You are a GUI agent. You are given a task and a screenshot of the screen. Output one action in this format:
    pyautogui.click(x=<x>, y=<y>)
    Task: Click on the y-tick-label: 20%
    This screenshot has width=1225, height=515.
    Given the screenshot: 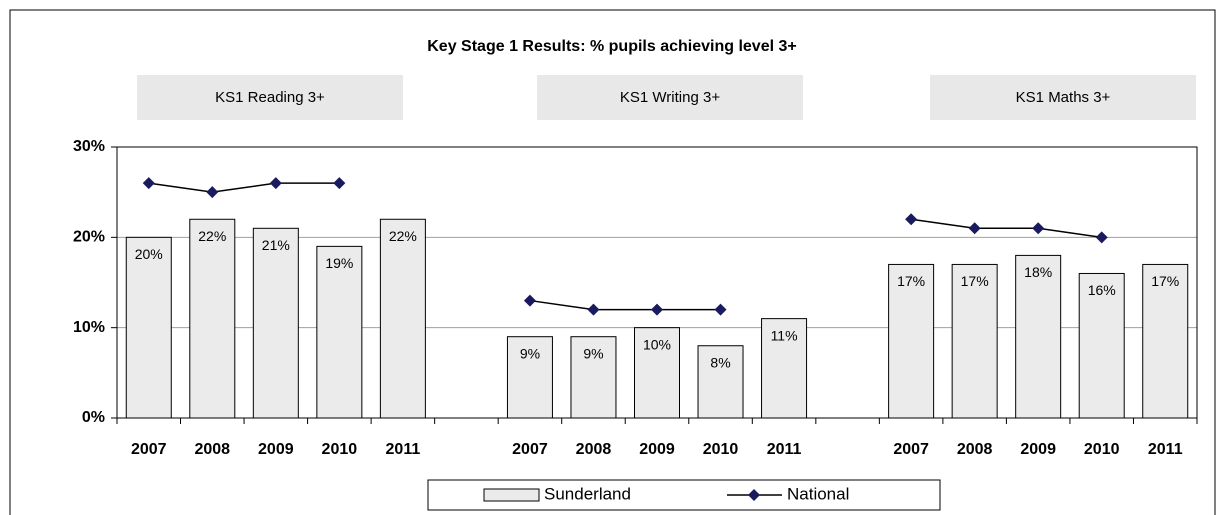 What is the action you would take?
    pyautogui.click(x=89, y=237)
    